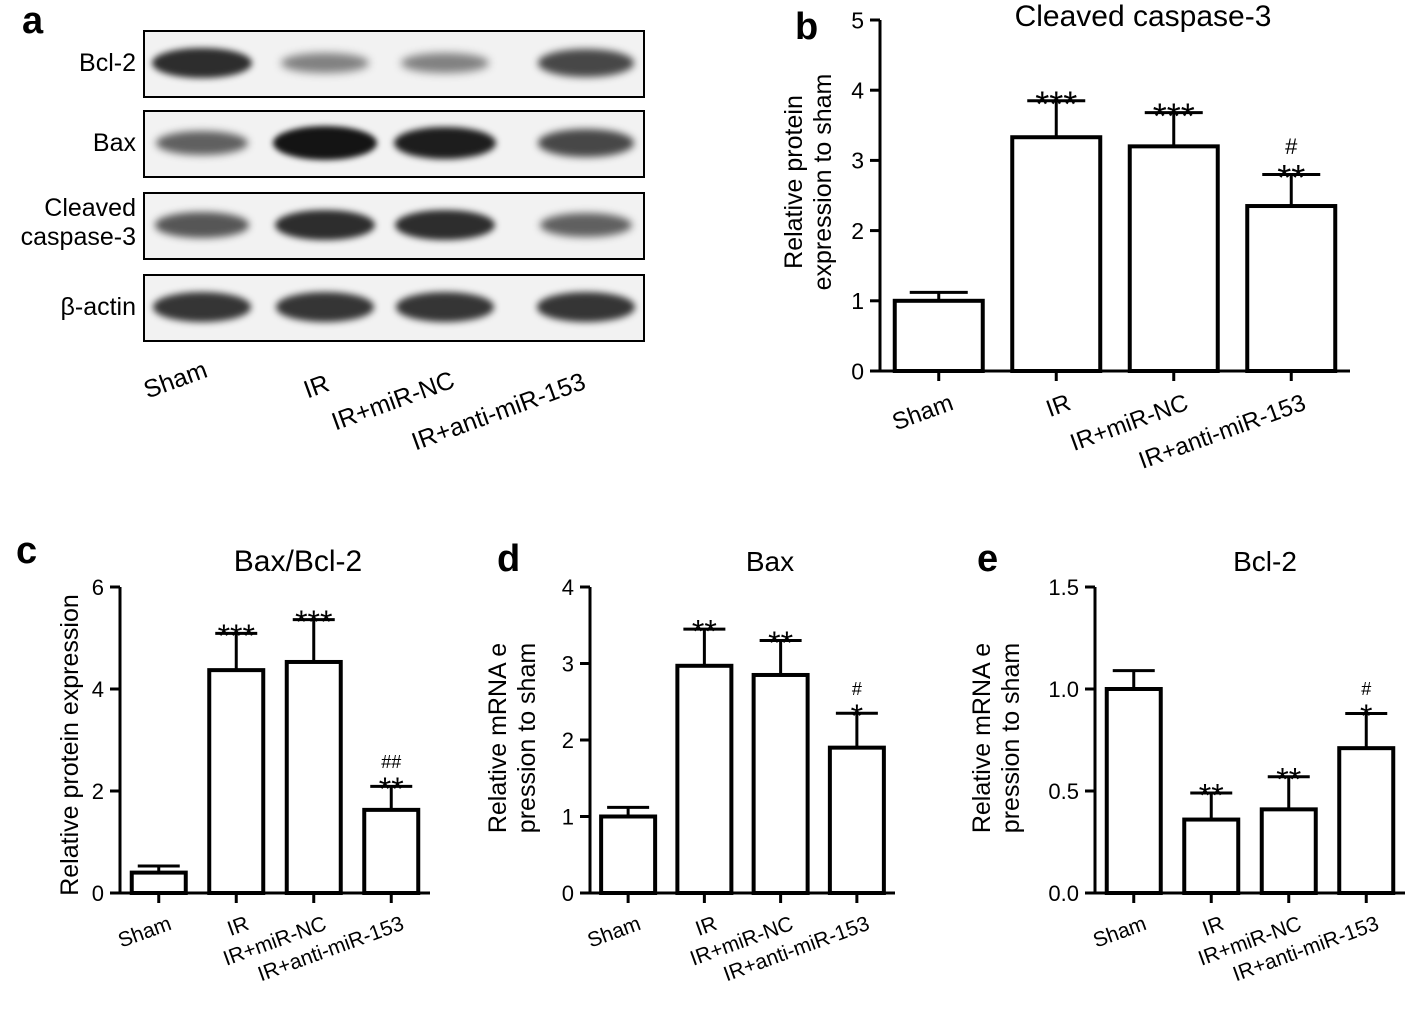 This screenshot has height=1023, width=1418. Describe the element at coordinates (823, 182) in the screenshot. I see `y-axis-label: expression to sham` at that location.